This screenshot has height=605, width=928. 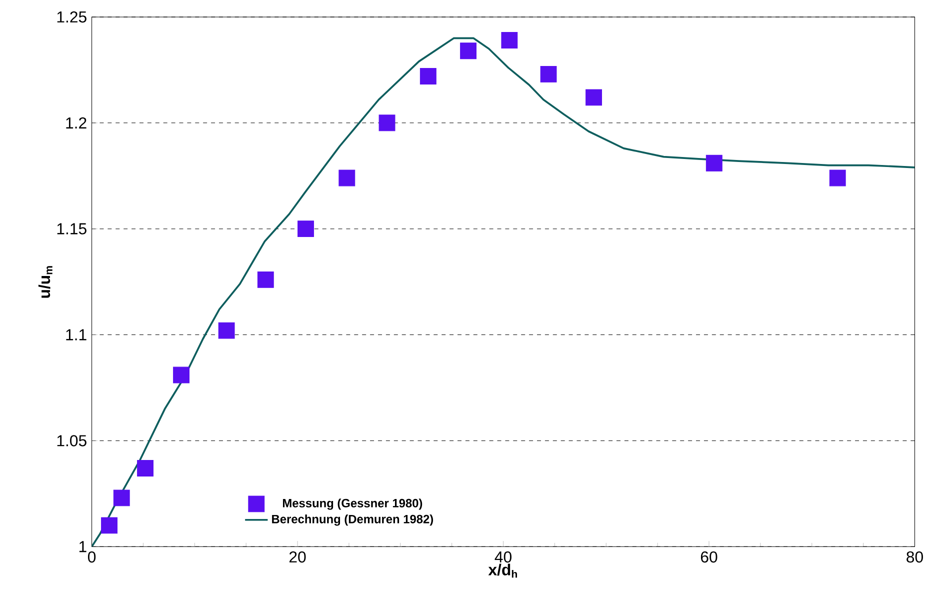 I want to click on x-tick-label: 80, so click(x=914, y=557).